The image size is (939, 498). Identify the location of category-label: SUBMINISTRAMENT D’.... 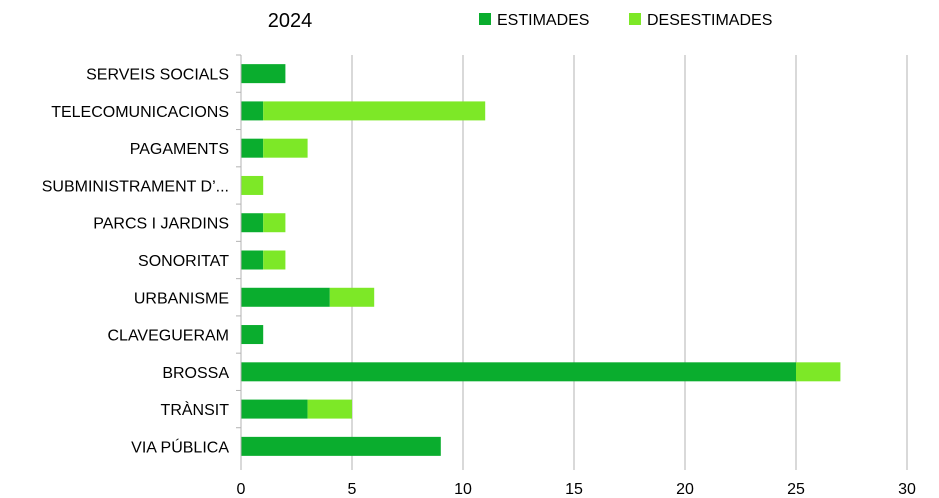
(135, 186).